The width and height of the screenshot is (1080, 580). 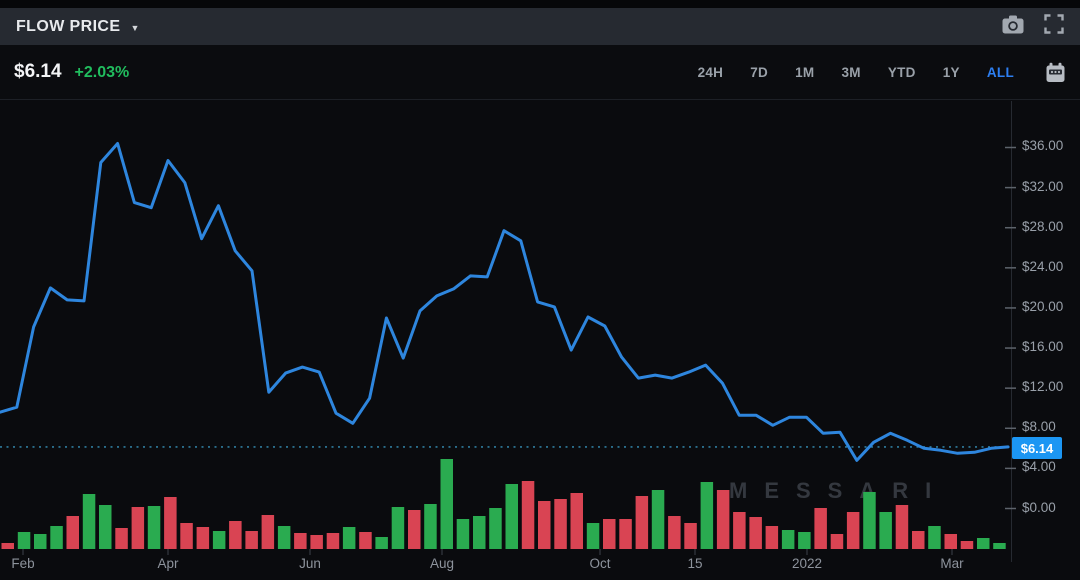 I want to click on messari-watermark: MESSARI, so click(x=839, y=490).